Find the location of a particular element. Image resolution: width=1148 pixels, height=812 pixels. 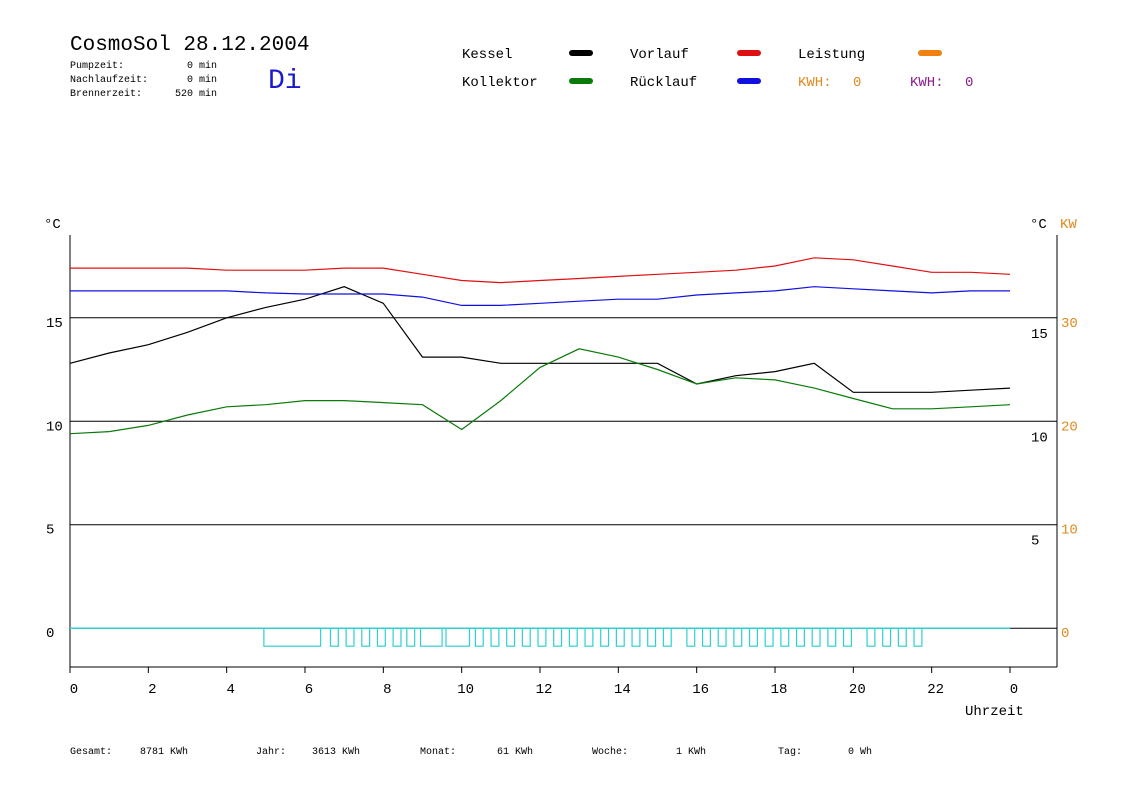

x-tick-label: 18 is located at coordinates (779, 690).